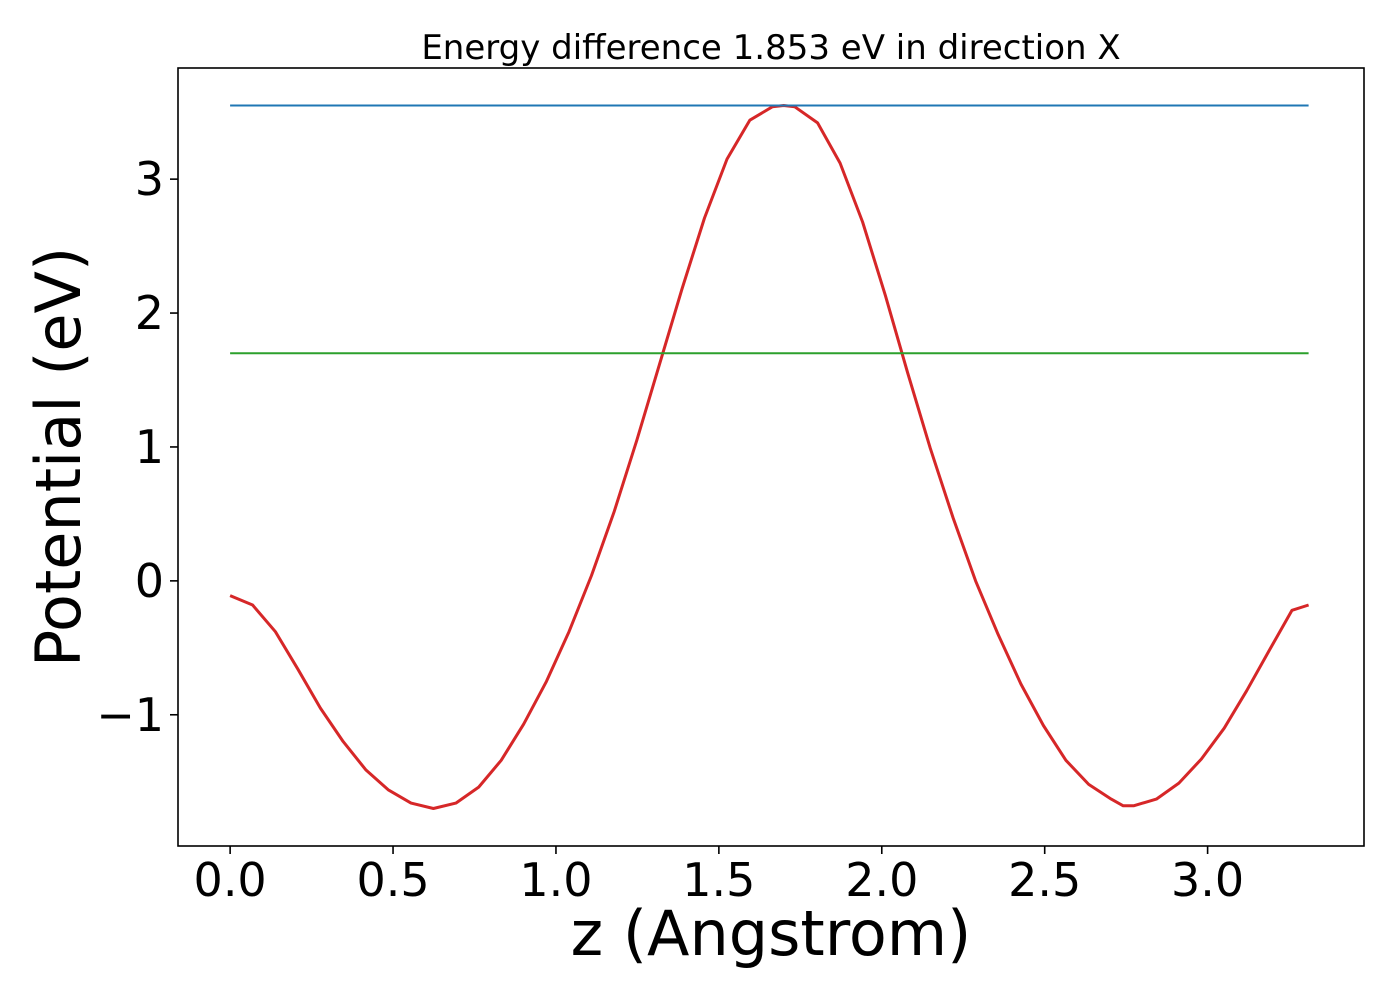 The width and height of the screenshot is (1400, 1000). What do you see at coordinates (1207, 880) in the screenshot?
I see `x-tick-label: 3.0` at bounding box center [1207, 880].